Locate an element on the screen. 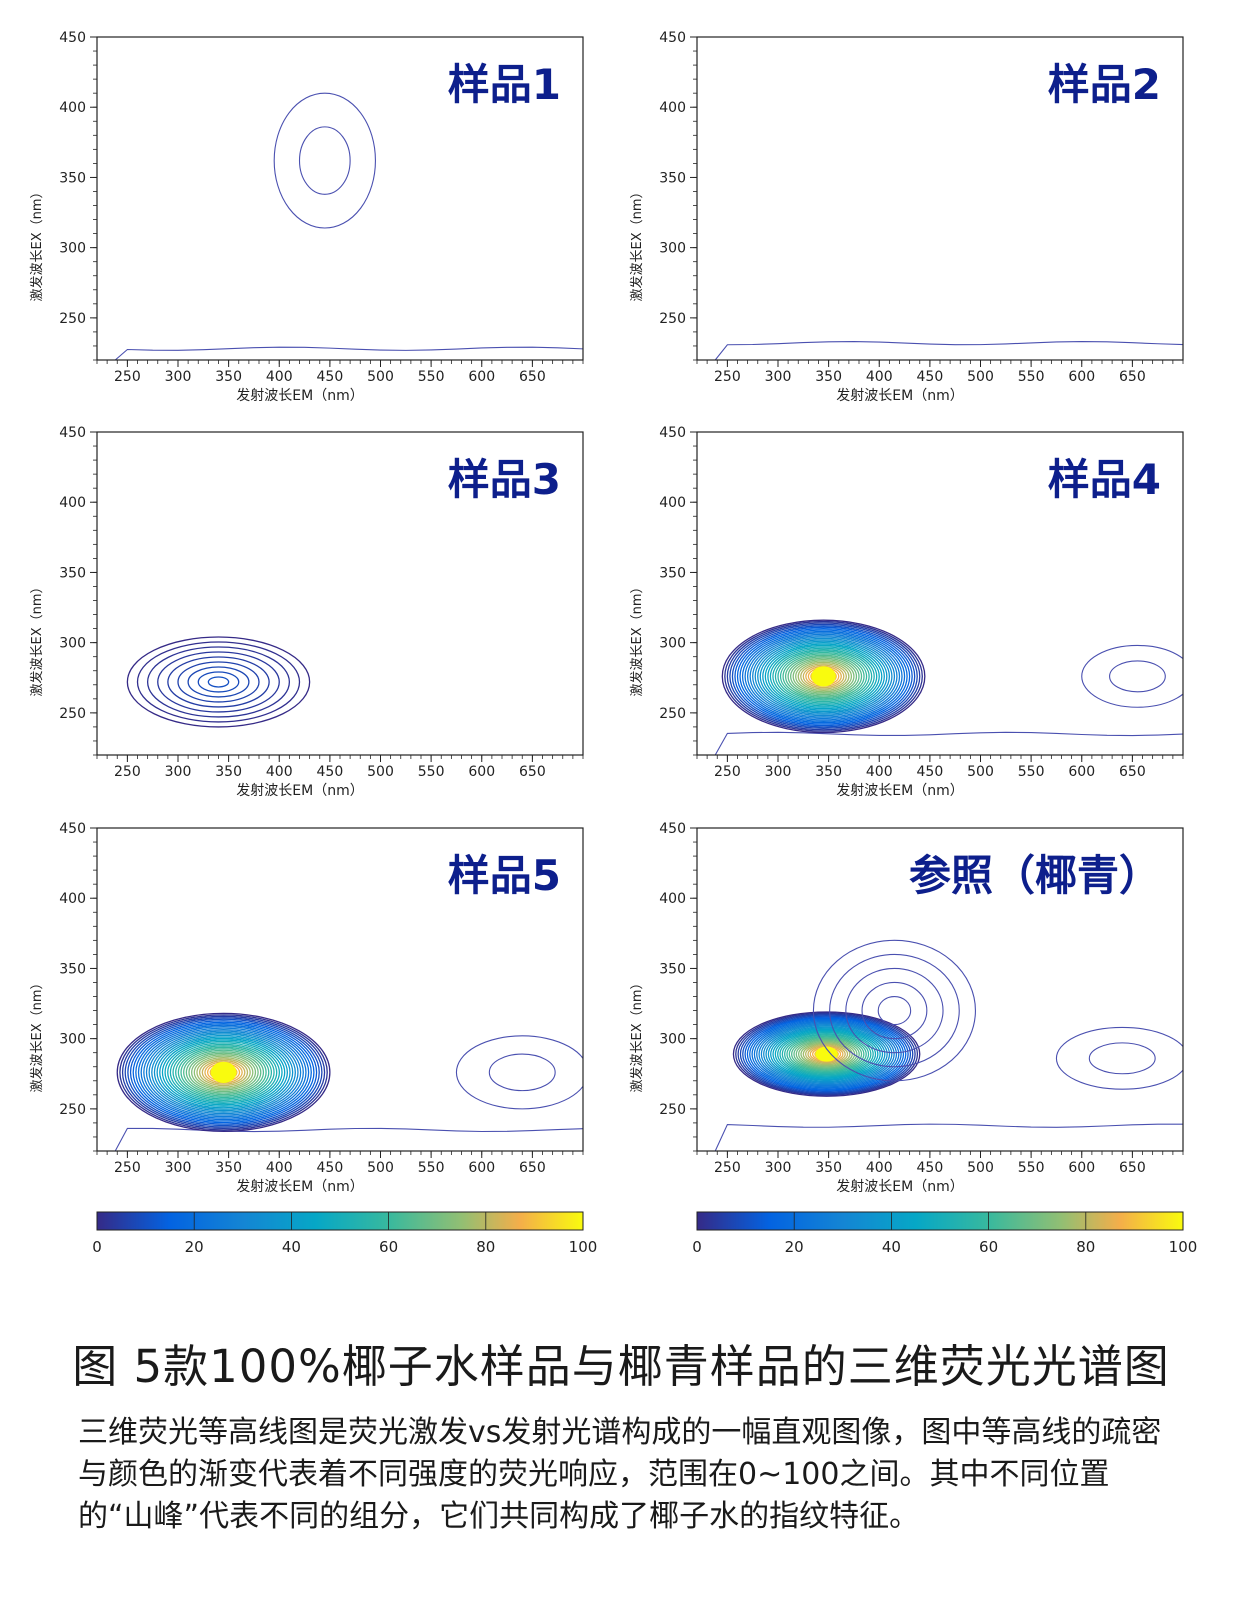 The image size is (1242, 1601). figure-caption-title: 图 5款100%椰子水样品与椰青样品的三维荧光光谱图 is located at coordinates (621, 1366).